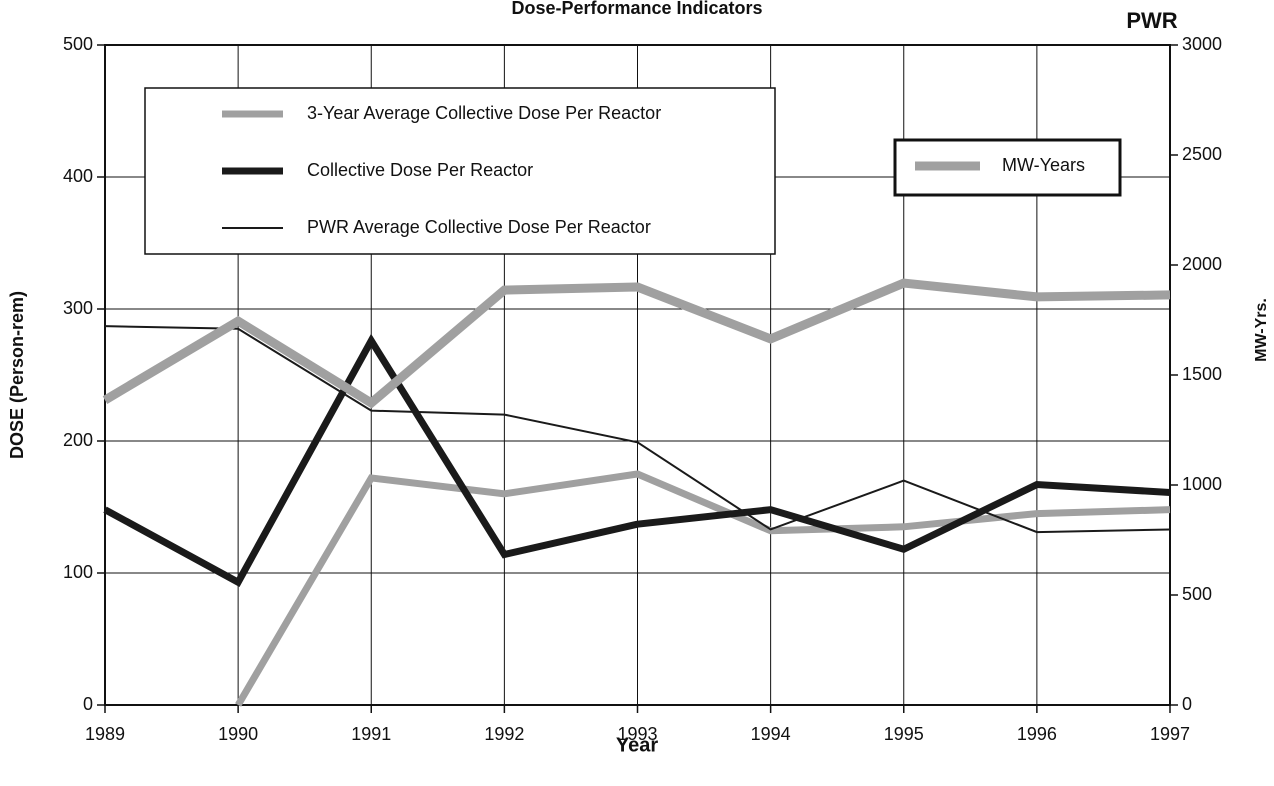 This screenshot has width=1274, height=786. What do you see at coordinates (78, 176) in the screenshot?
I see `y-tick-label: 400` at bounding box center [78, 176].